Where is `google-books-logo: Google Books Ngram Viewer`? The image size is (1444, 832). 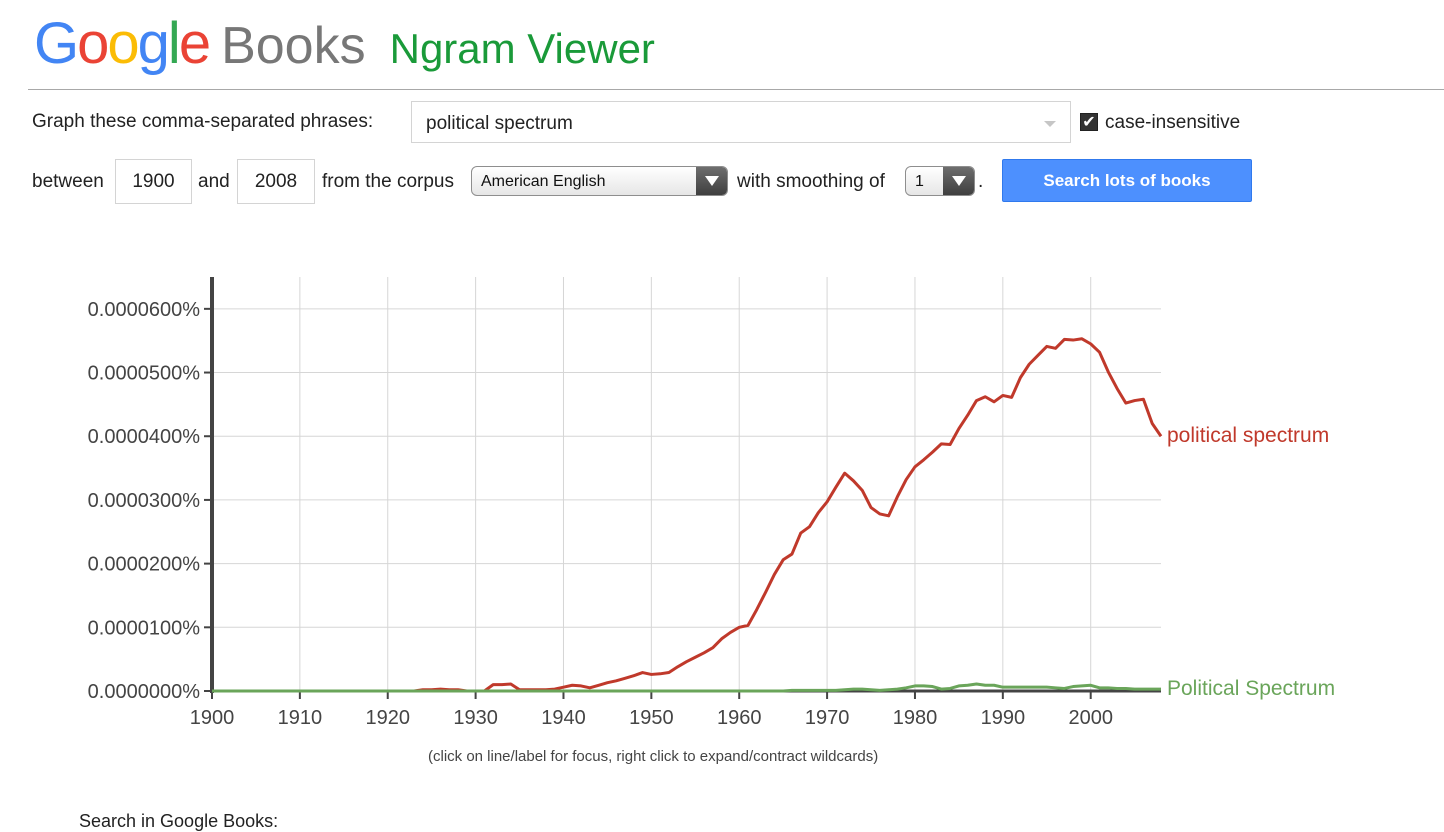
google-books-logo: Google Books Ngram Viewer is located at coordinates (344, 46).